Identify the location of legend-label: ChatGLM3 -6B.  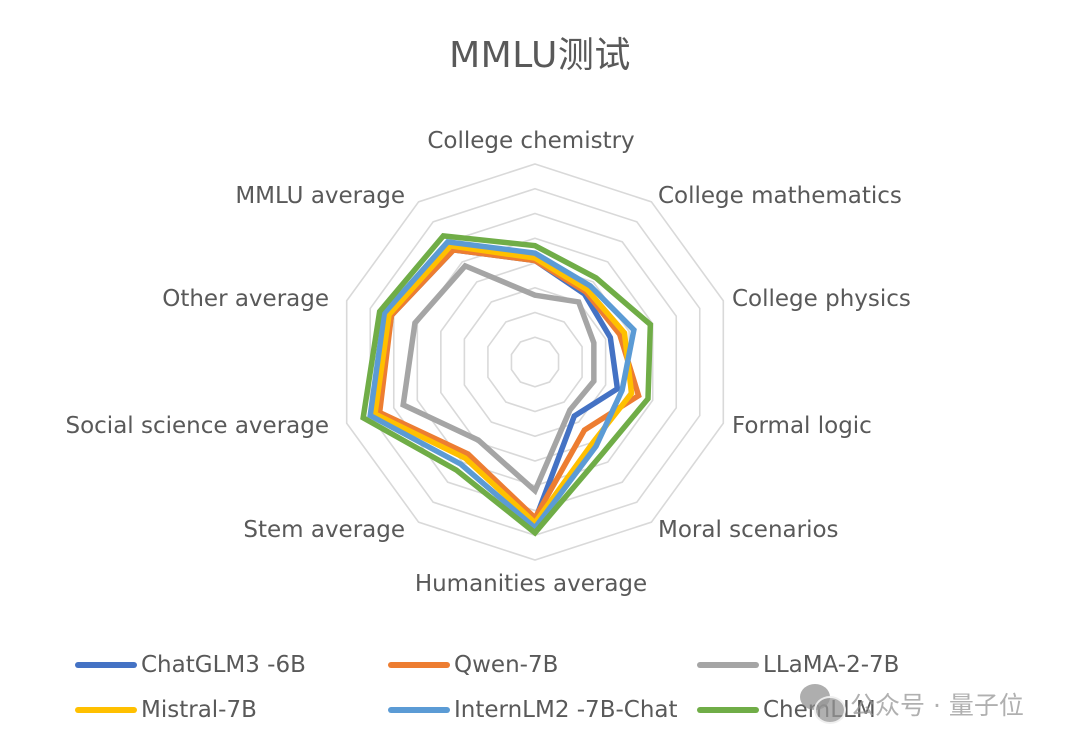
(223, 665).